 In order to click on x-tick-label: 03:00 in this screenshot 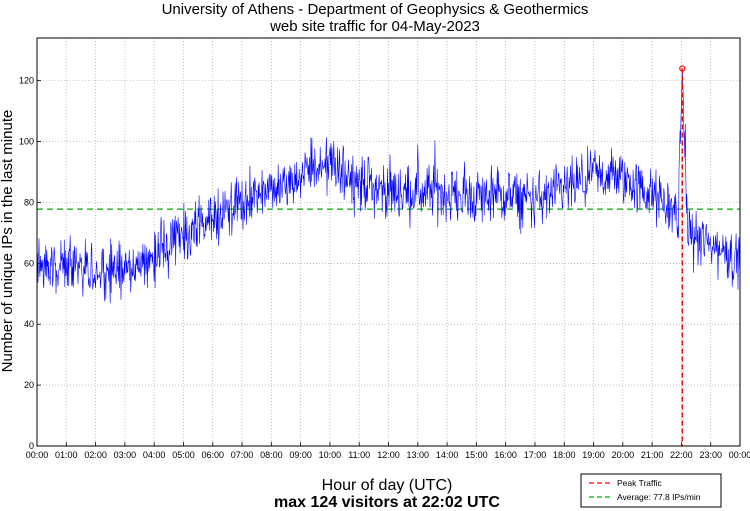, I will do `click(125, 455)`.